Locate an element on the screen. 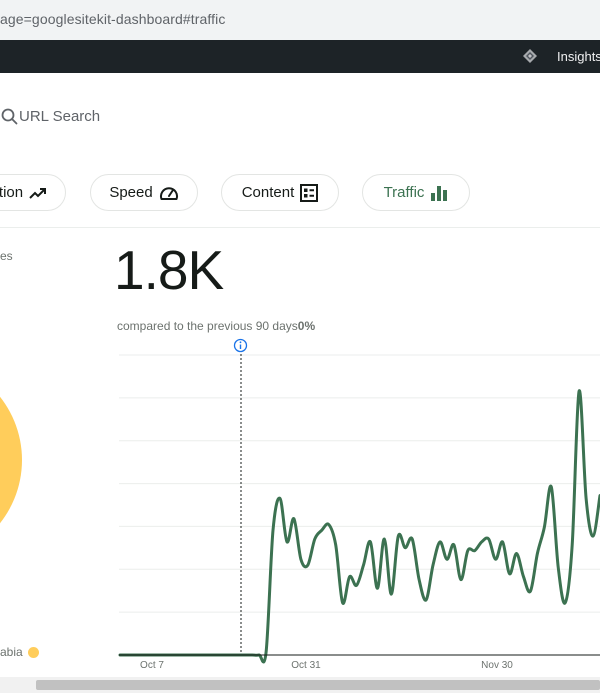 The image size is (600, 693). info-icon is located at coordinates (240, 345).